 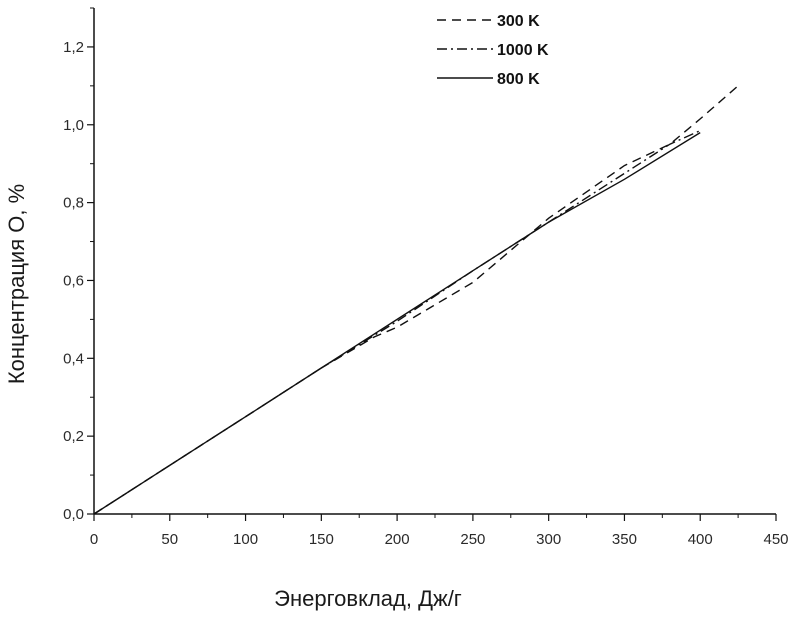 I want to click on y-tick-label: 0,6, so click(x=73, y=280).